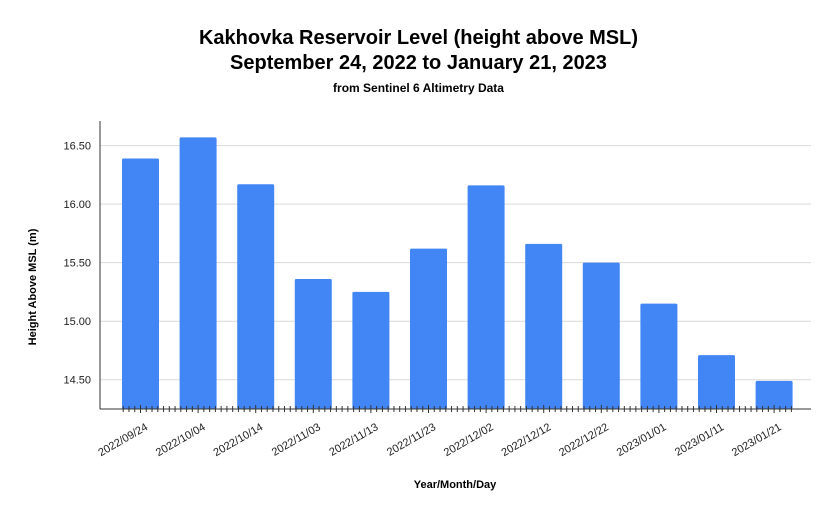  I want to click on x-tick-label: 2022/10/04, so click(181, 440).